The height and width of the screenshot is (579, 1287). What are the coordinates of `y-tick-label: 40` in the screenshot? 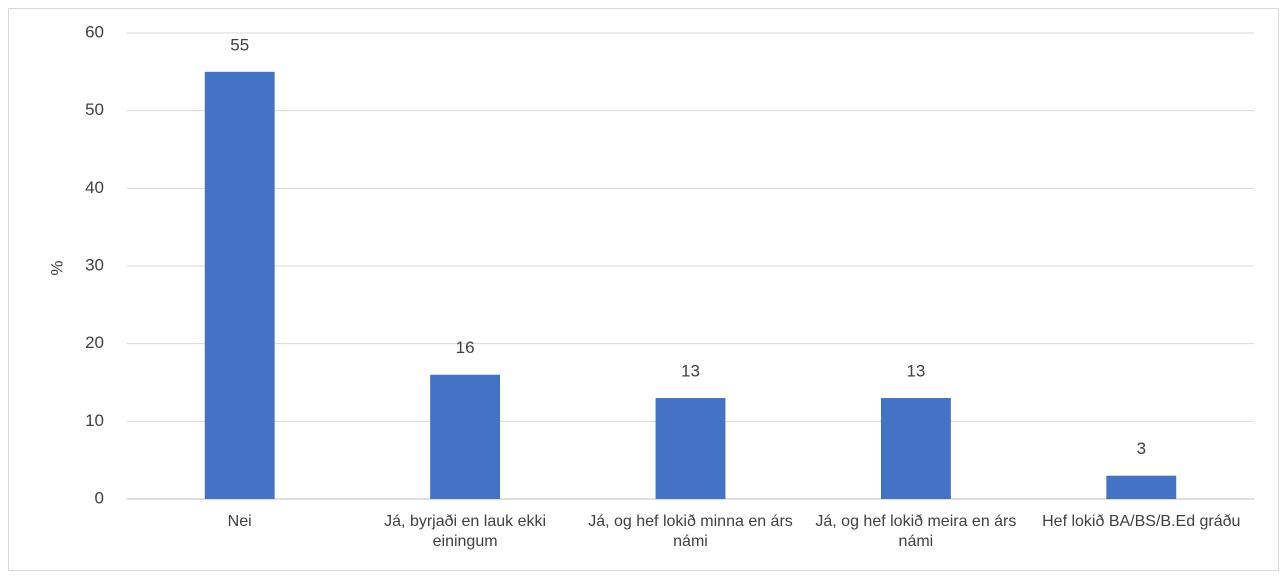 It's located at (94, 187).